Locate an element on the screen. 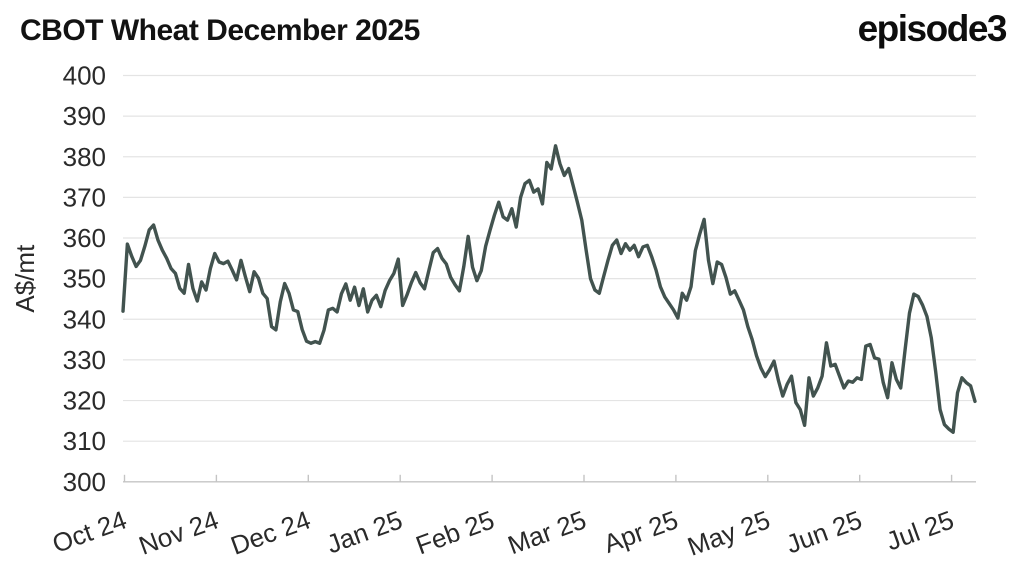  y-tick-label: 330 is located at coordinates (84, 360).